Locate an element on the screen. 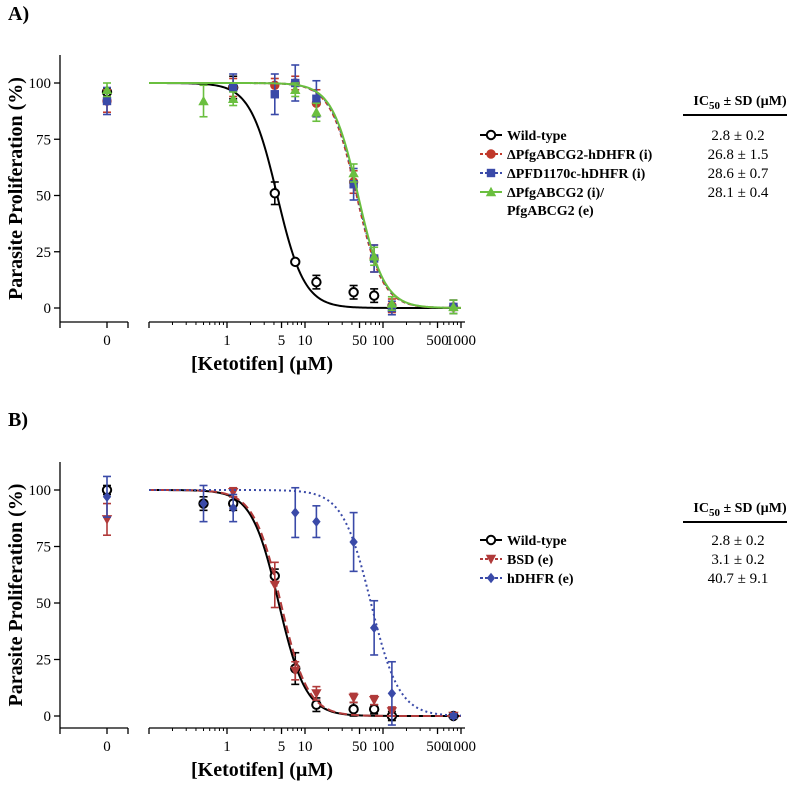 The height and width of the screenshot is (788, 787). ic50-value: 40.7 ± 9.1 is located at coordinates (738, 579).